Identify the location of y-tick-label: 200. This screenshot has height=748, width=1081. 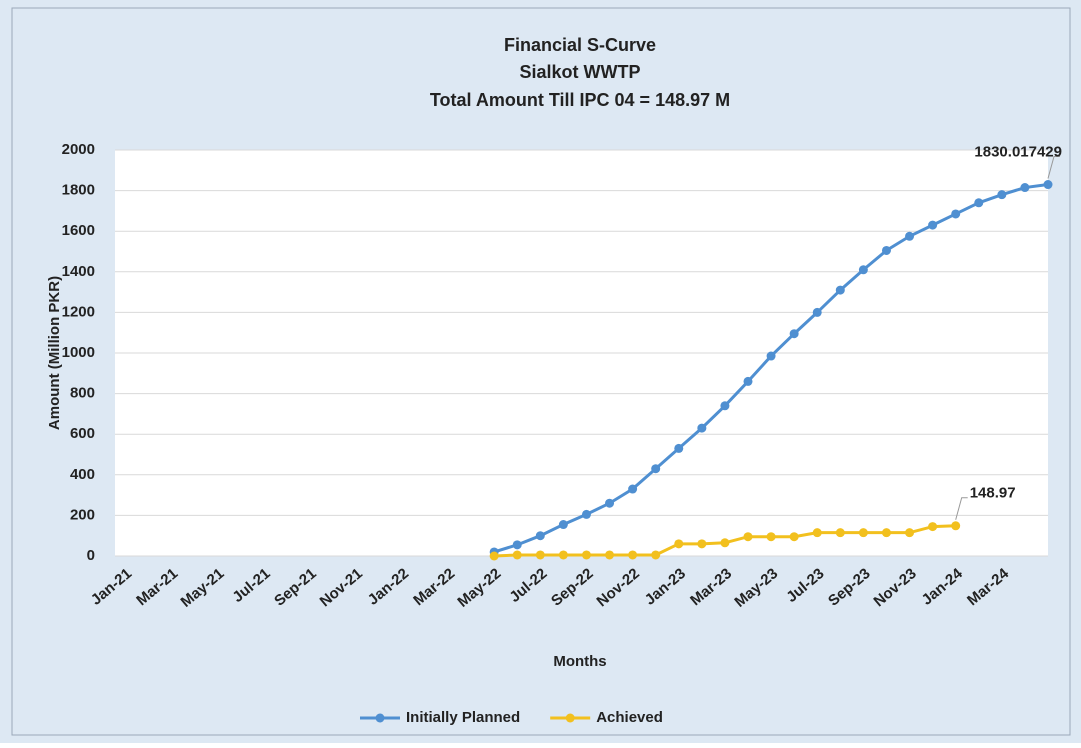
(82, 514).